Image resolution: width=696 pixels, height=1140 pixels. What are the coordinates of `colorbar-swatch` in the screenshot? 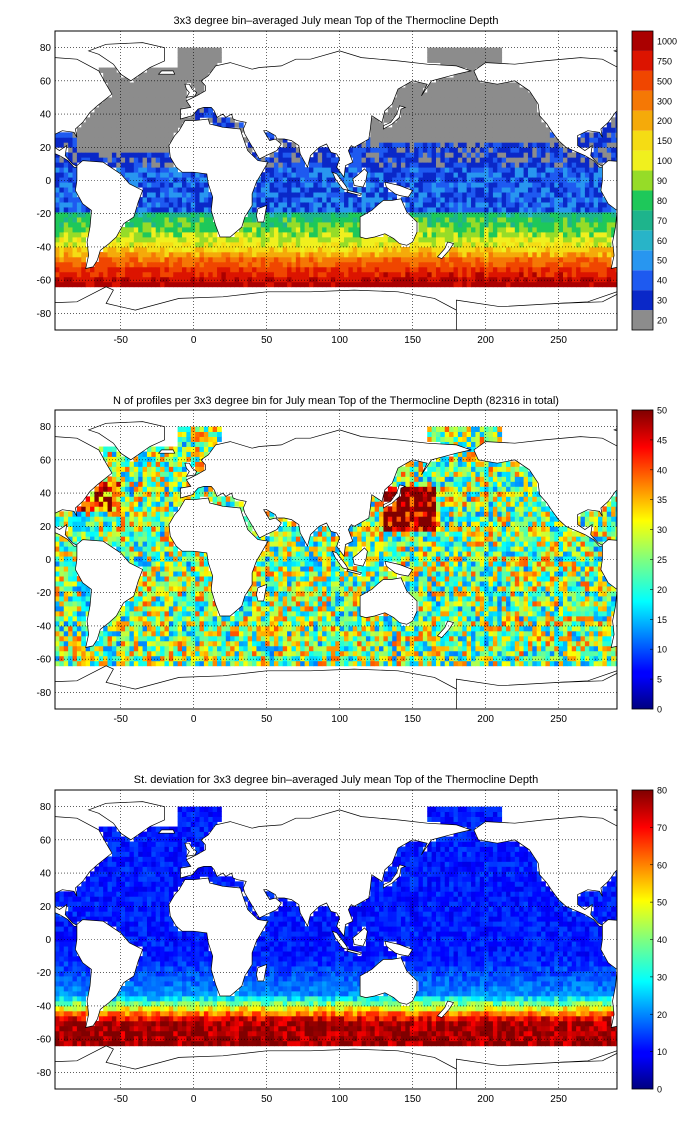 It's located at (642, 80).